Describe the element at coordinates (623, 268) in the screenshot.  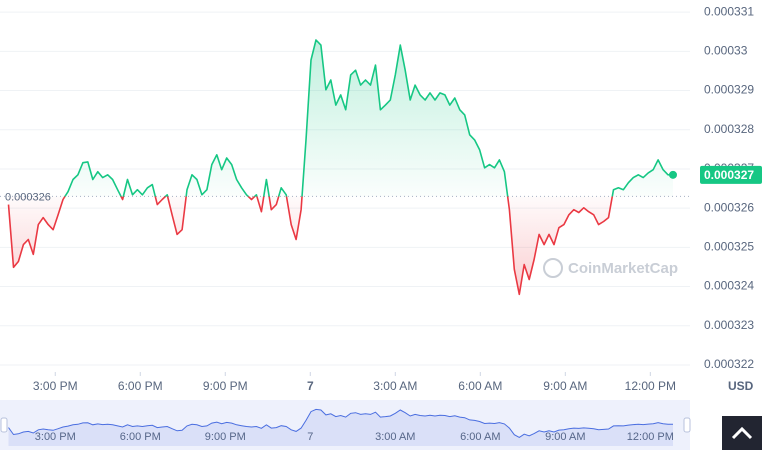
I see `watermark-text: CoinMarketCap` at that location.